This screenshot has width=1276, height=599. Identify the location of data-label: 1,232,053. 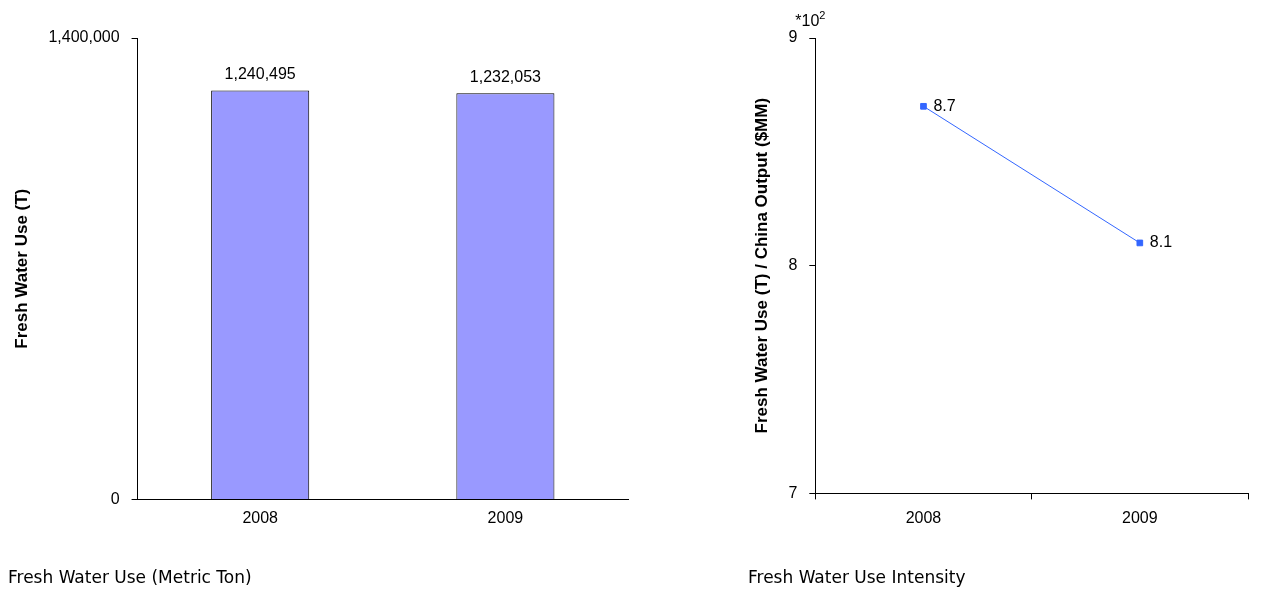
(505, 76).